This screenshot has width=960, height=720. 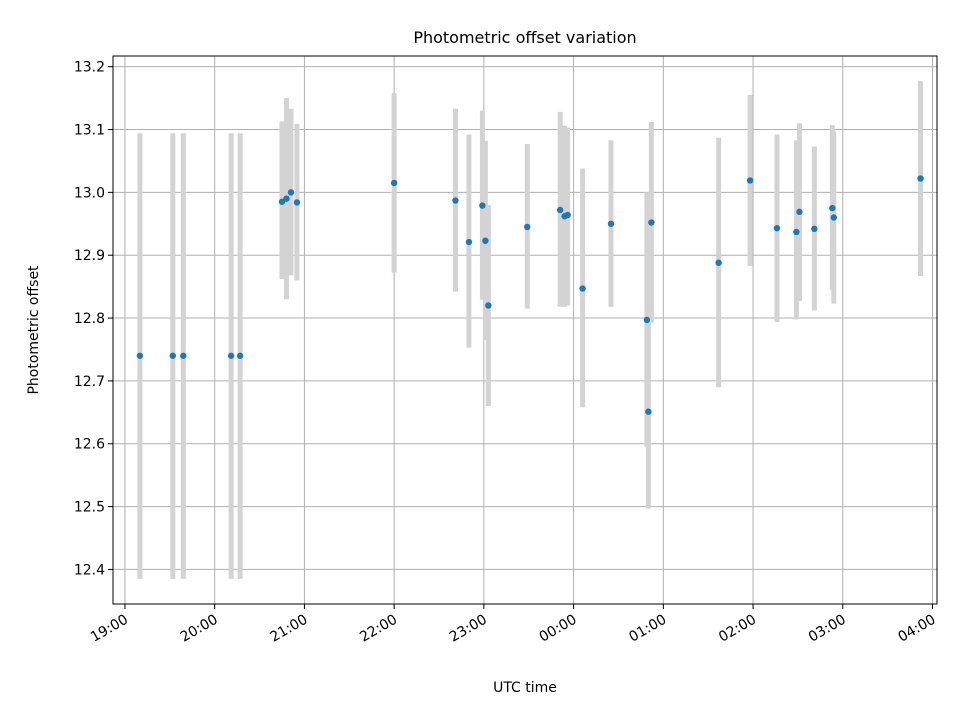 I want to click on y-tick-label: 12.5, so click(x=89, y=508).